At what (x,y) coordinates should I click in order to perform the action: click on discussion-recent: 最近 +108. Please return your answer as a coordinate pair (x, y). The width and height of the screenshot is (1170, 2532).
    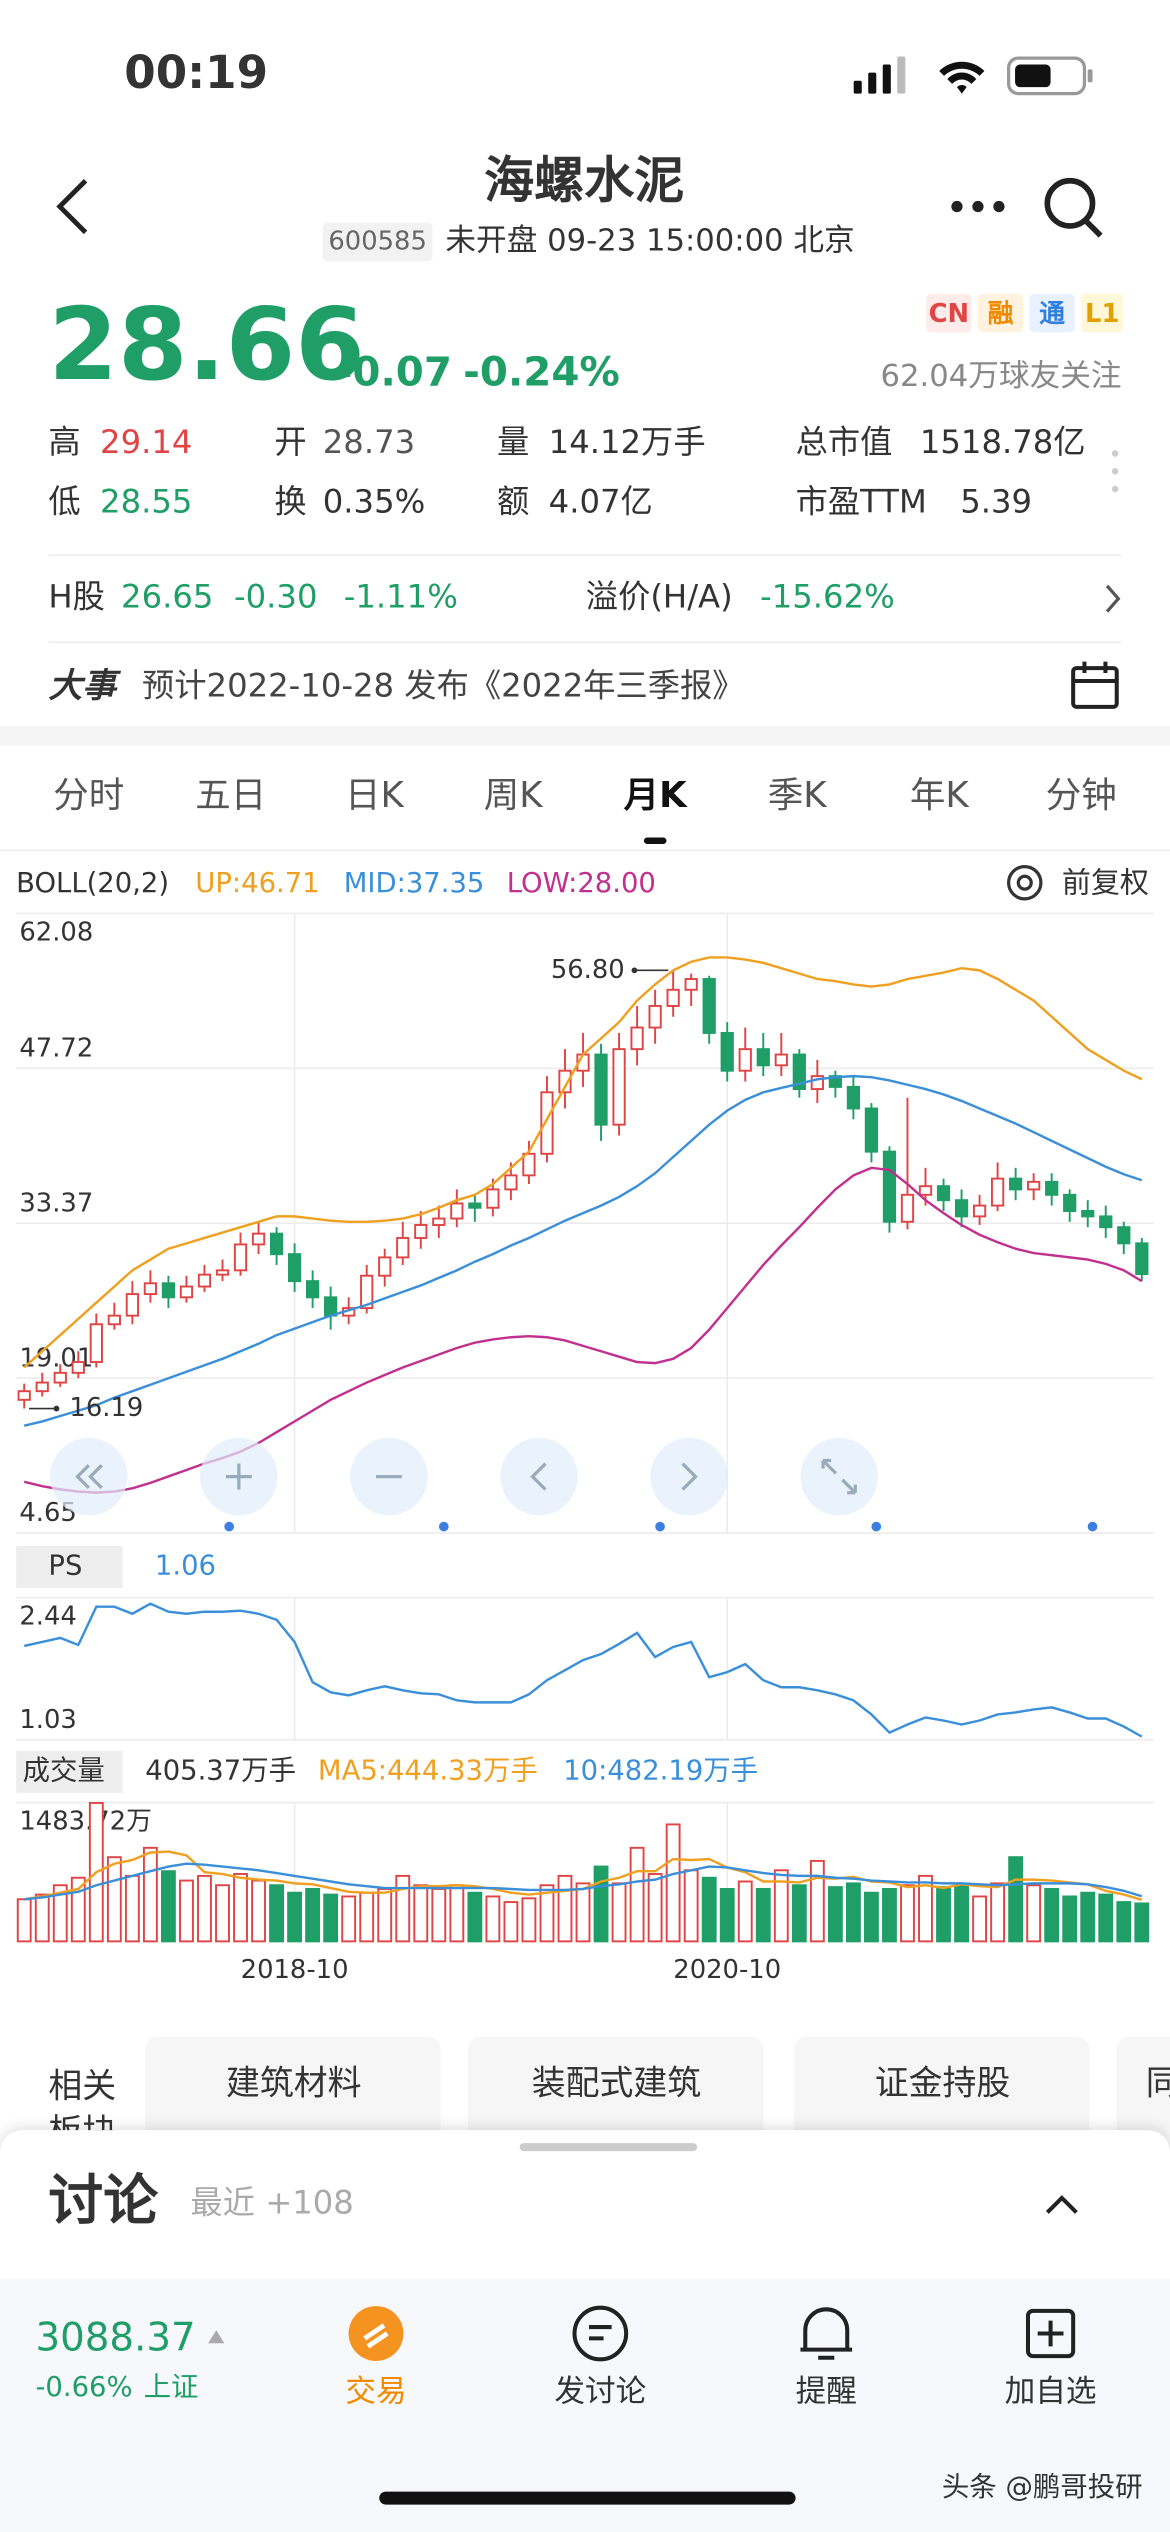
    Looking at the image, I should click on (271, 2202).